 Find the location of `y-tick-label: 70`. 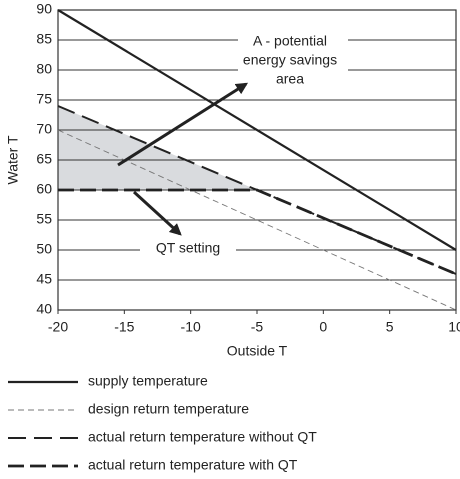

y-tick-label: 70 is located at coordinates (44, 129).